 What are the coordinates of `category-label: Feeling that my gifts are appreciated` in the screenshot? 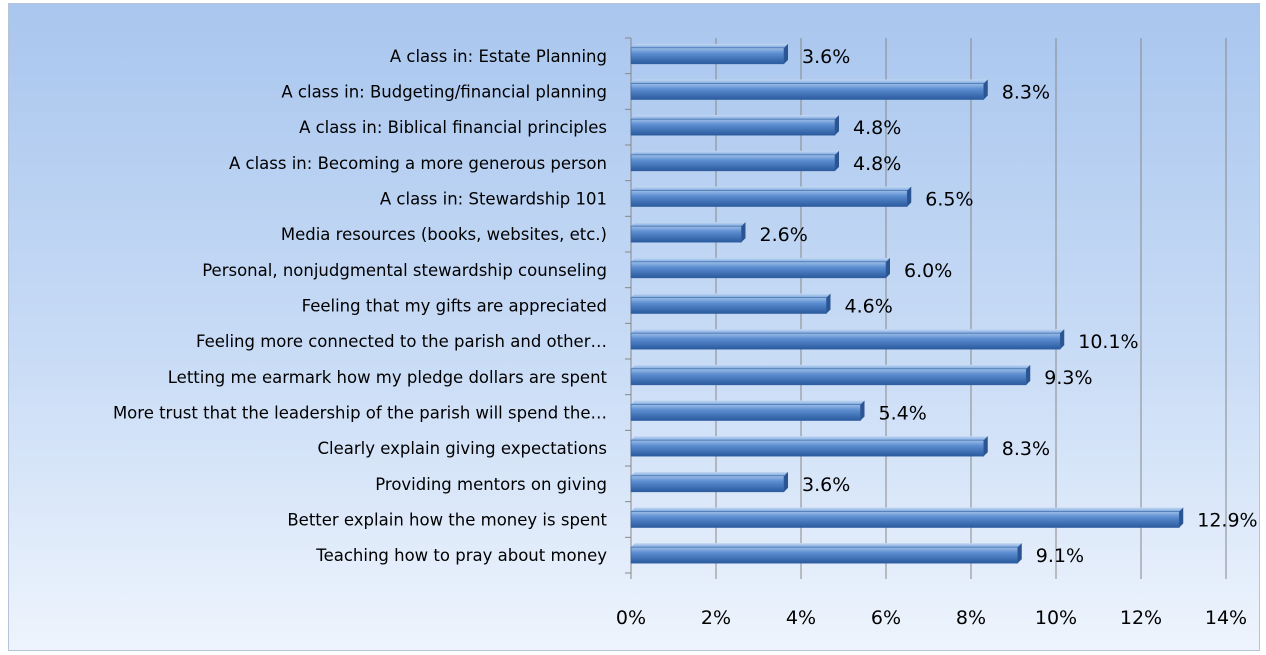 It's located at (454, 306).